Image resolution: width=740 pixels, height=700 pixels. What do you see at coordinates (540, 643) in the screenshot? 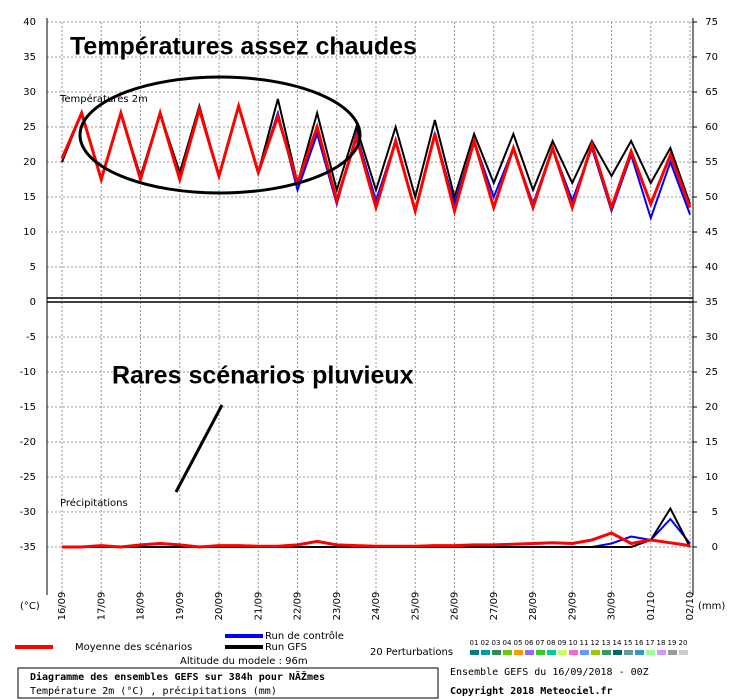
I see `perturbation-label: 07` at bounding box center [540, 643].